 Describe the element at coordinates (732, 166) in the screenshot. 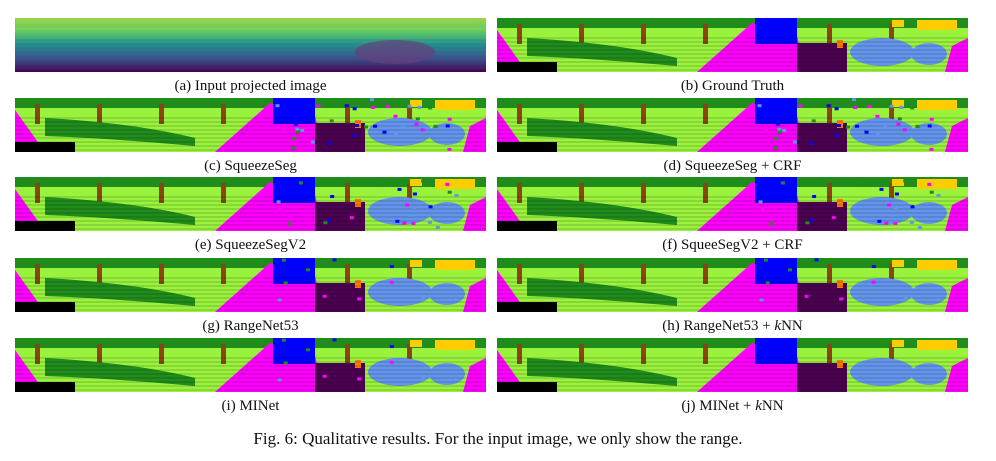

I see `panel-d-caption: (d) SqueezeSeg + CRF` at that location.